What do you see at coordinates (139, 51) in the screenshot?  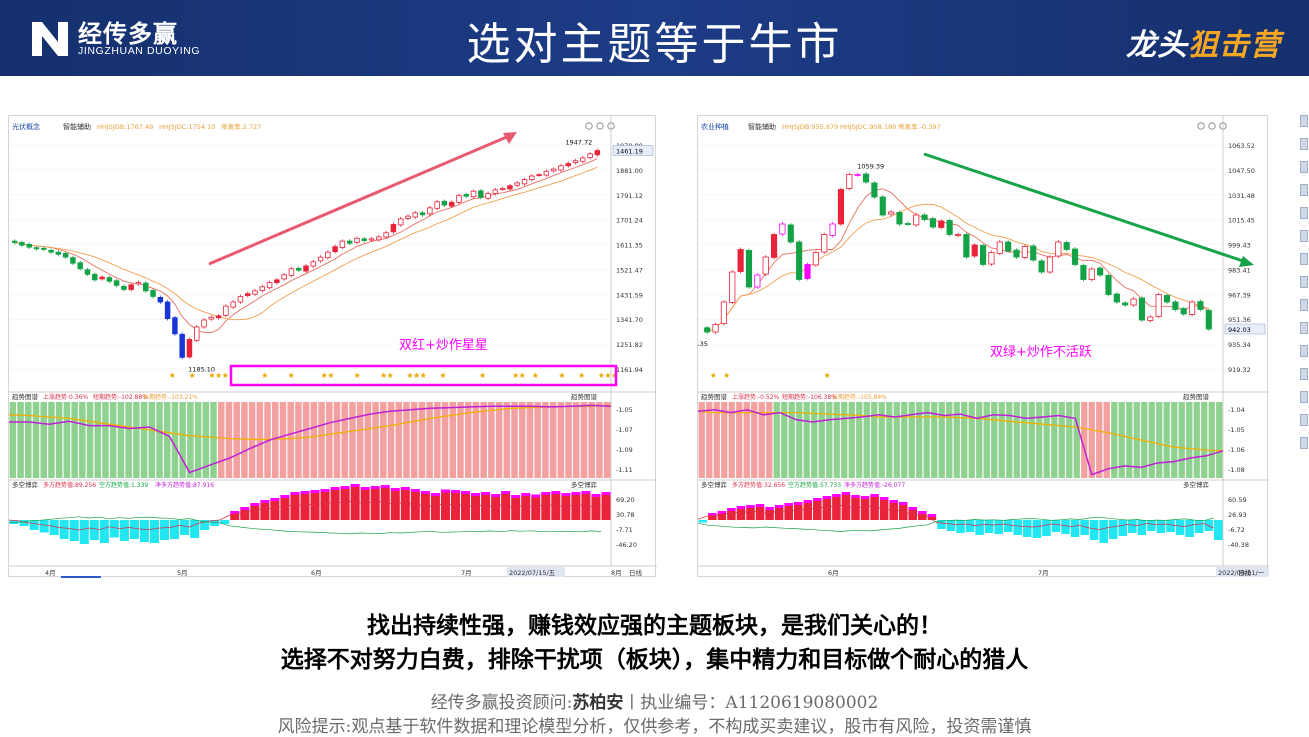 I see `logo-english: JINGZHUAN DUOYING` at bounding box center [139, 51].